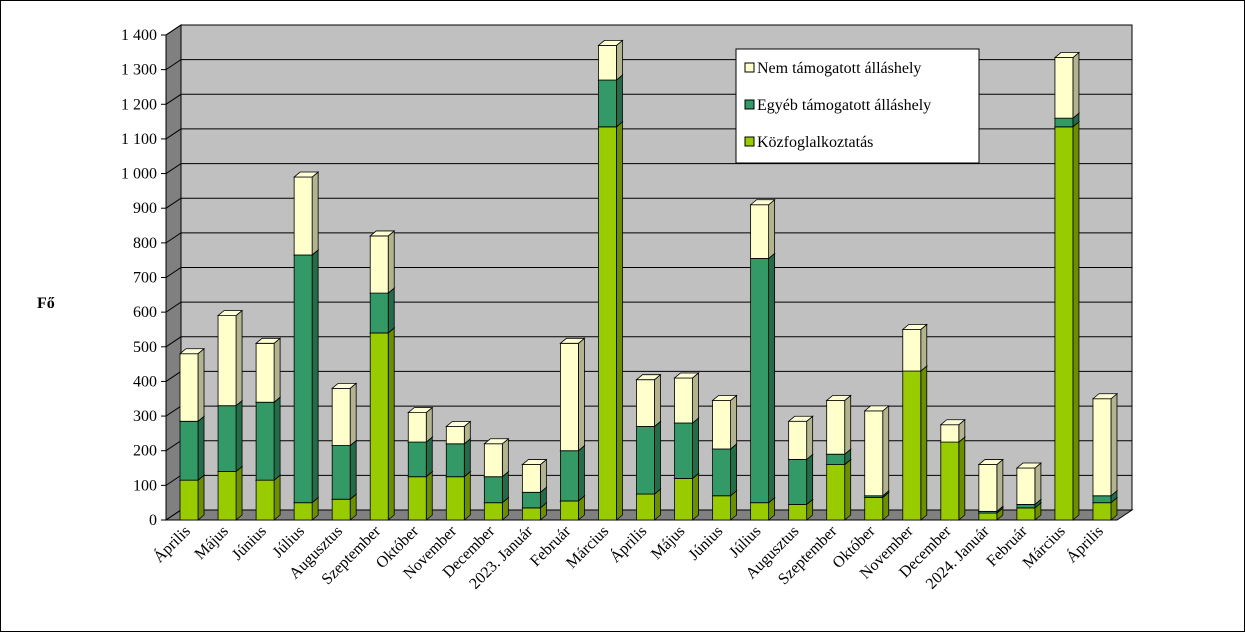  Describe the element at coordinates (145, 243) in the screenshot. I see `y-tick-label: 800` at that location.